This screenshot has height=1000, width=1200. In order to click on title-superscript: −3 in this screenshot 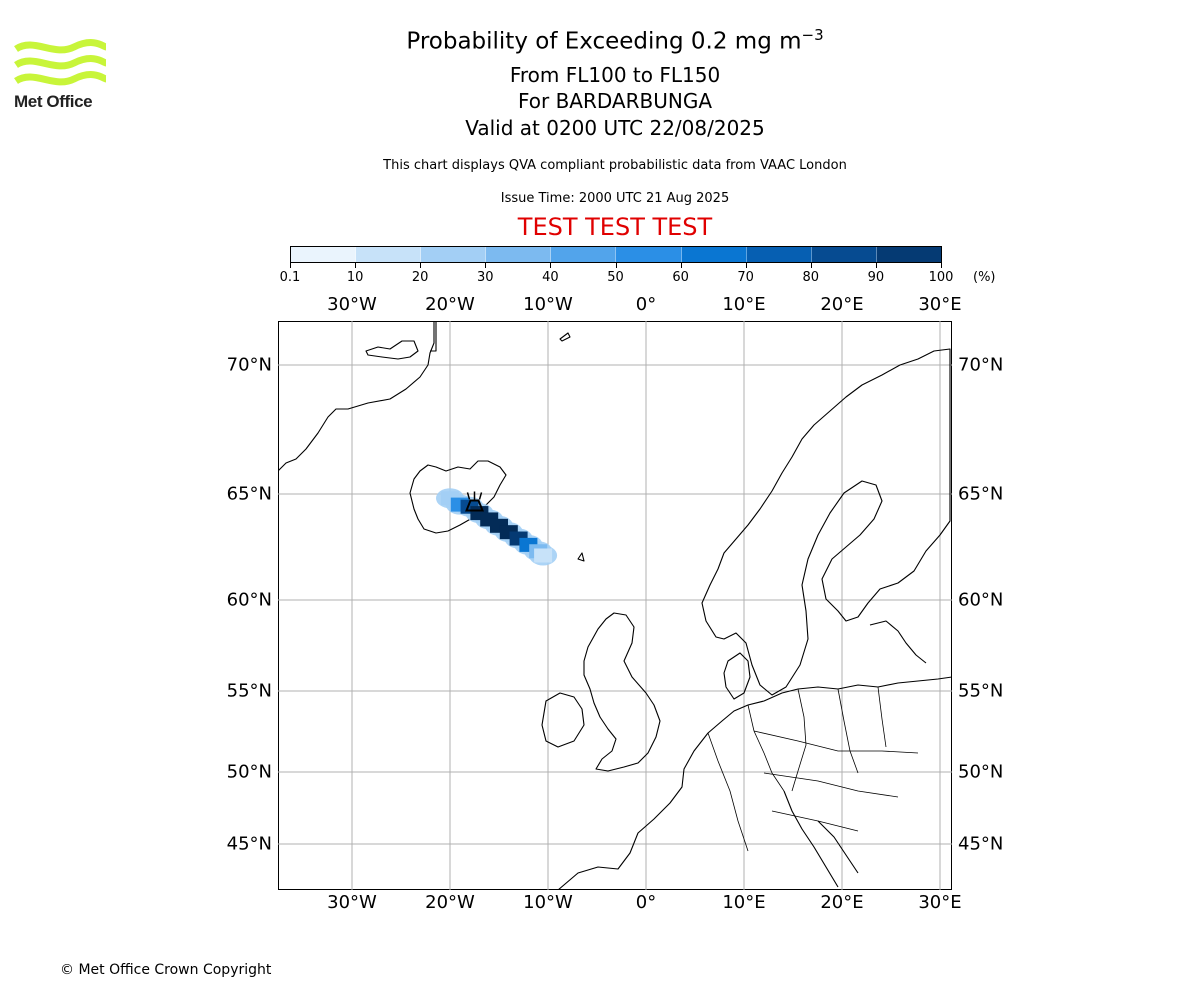, I will do `click(812, 35)`.